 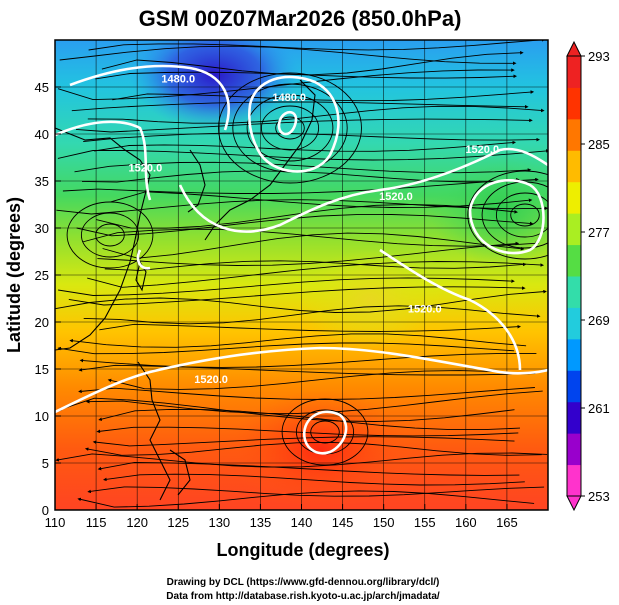 What do you see at coordinates (42, 369) in the screenshot?
I see `y-tick-label: 15` at bounding box center [42, 369].